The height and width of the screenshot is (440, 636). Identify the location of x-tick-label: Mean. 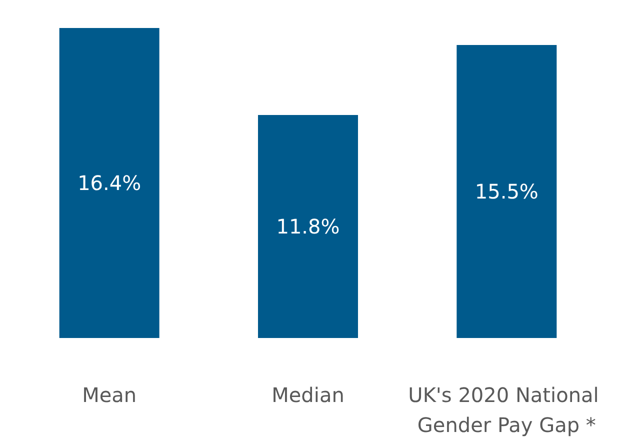
(109, 395).